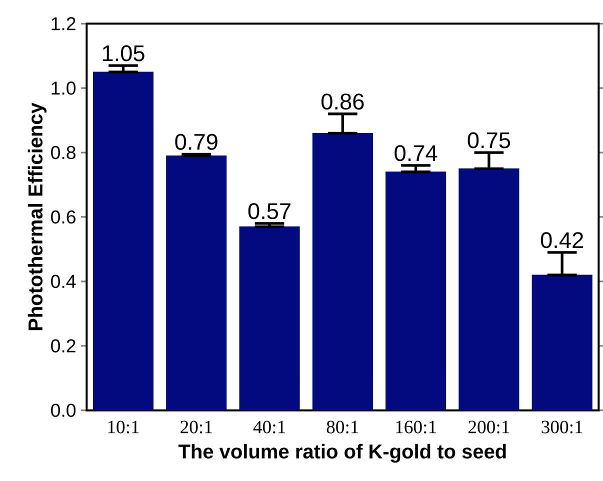 This screenshot has width=603, height=481. Describe the element at coordinates (63, 410) in the screenshot. I see `y-tick-label: 0.0` at that location.